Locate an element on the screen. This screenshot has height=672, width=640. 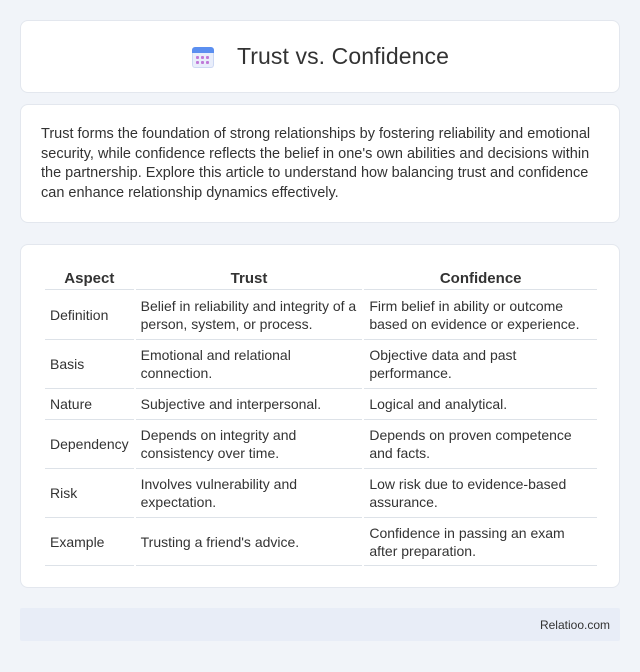
footer: Relatioo.com is located at coordinates (320, 624).